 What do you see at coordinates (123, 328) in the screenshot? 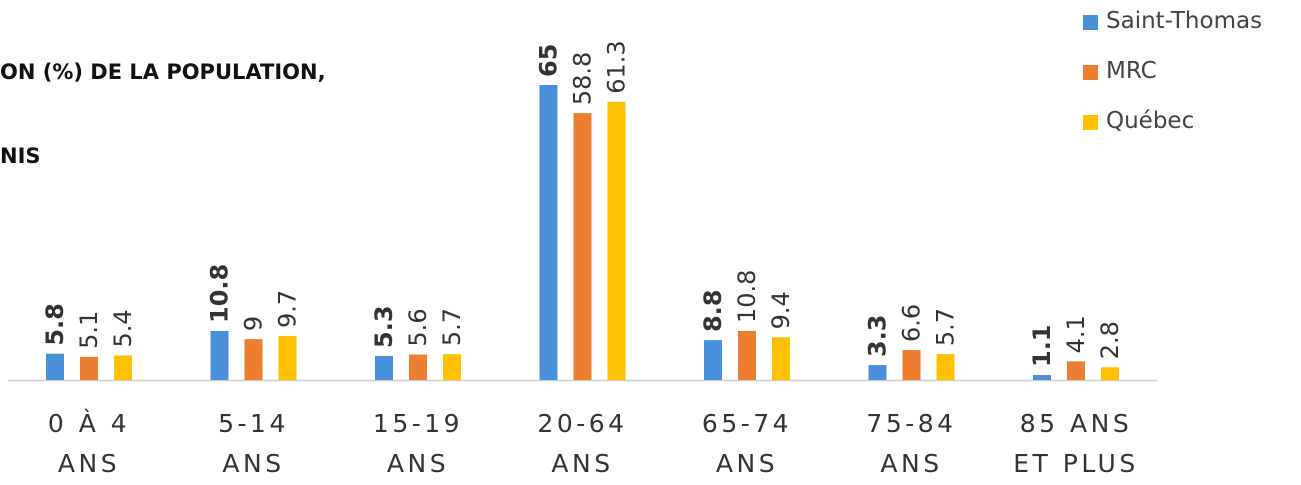
I see `data-label-0-2: 5.4` at bounding box center [123, 328].